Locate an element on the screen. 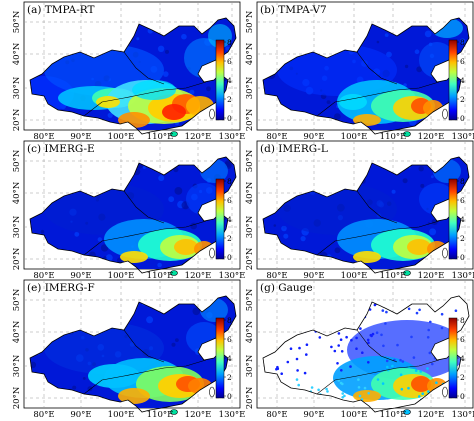 The image size is (474, 421). svg-text: (d) IMERG-L is located at coordinates (294, 149).